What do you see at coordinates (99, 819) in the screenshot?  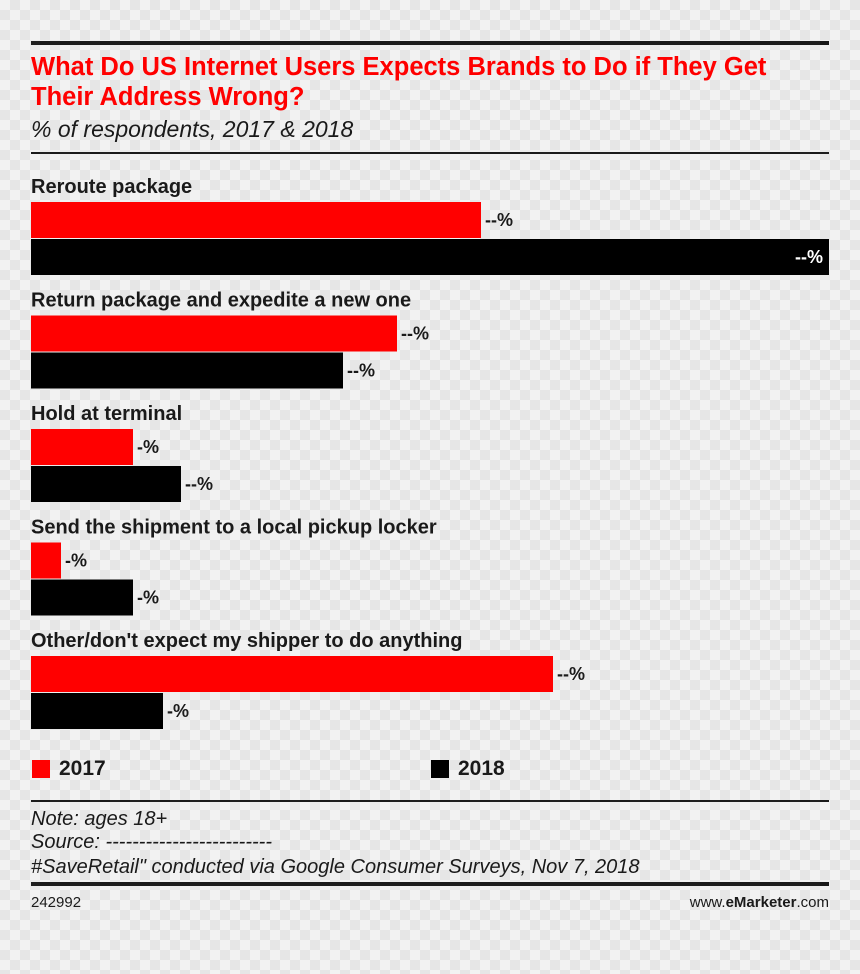 I see `note-text: Note: ages 18+` at bounding box center [99, 819].